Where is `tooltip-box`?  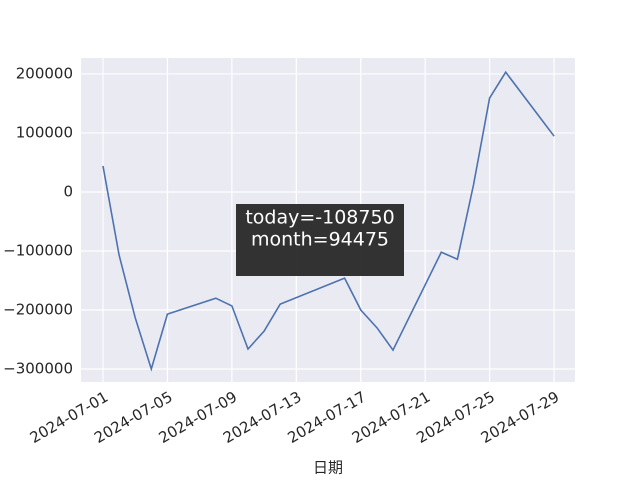
tooltip-box is located at coordinates (320, 240).